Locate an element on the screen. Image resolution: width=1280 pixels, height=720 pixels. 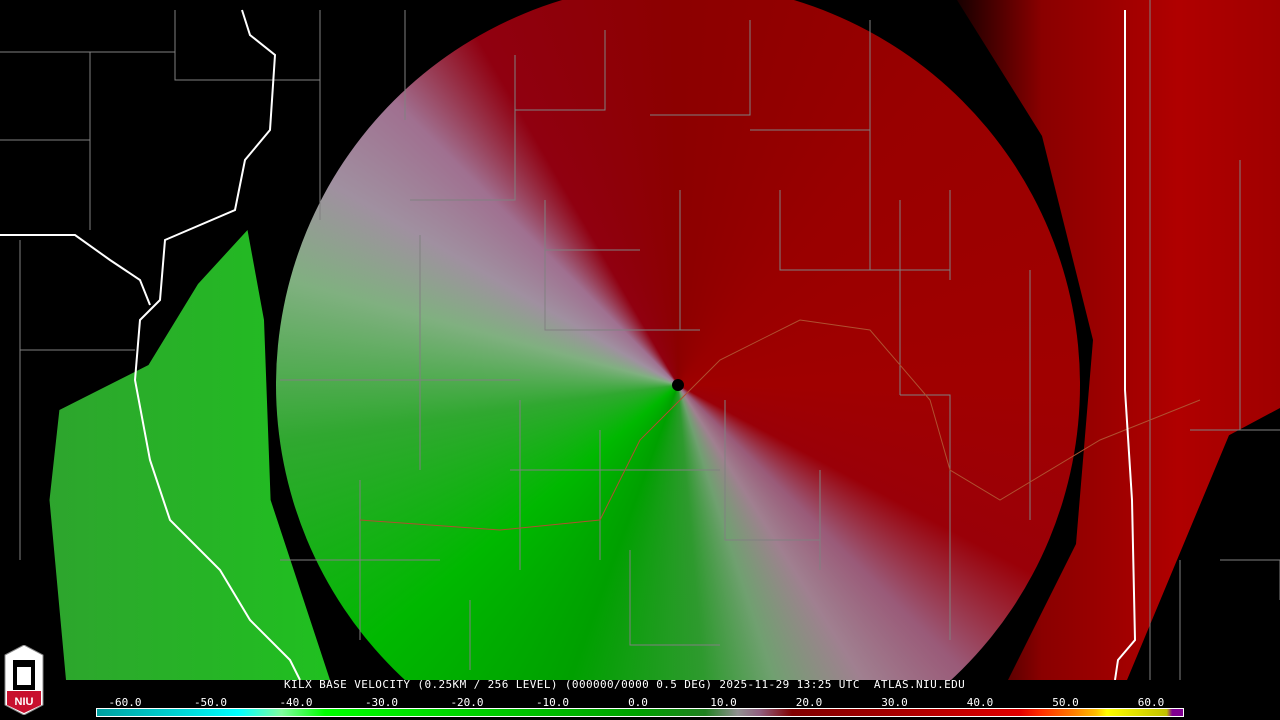
legend-tick-label: 20.0 is located at coordinates (809, 702).